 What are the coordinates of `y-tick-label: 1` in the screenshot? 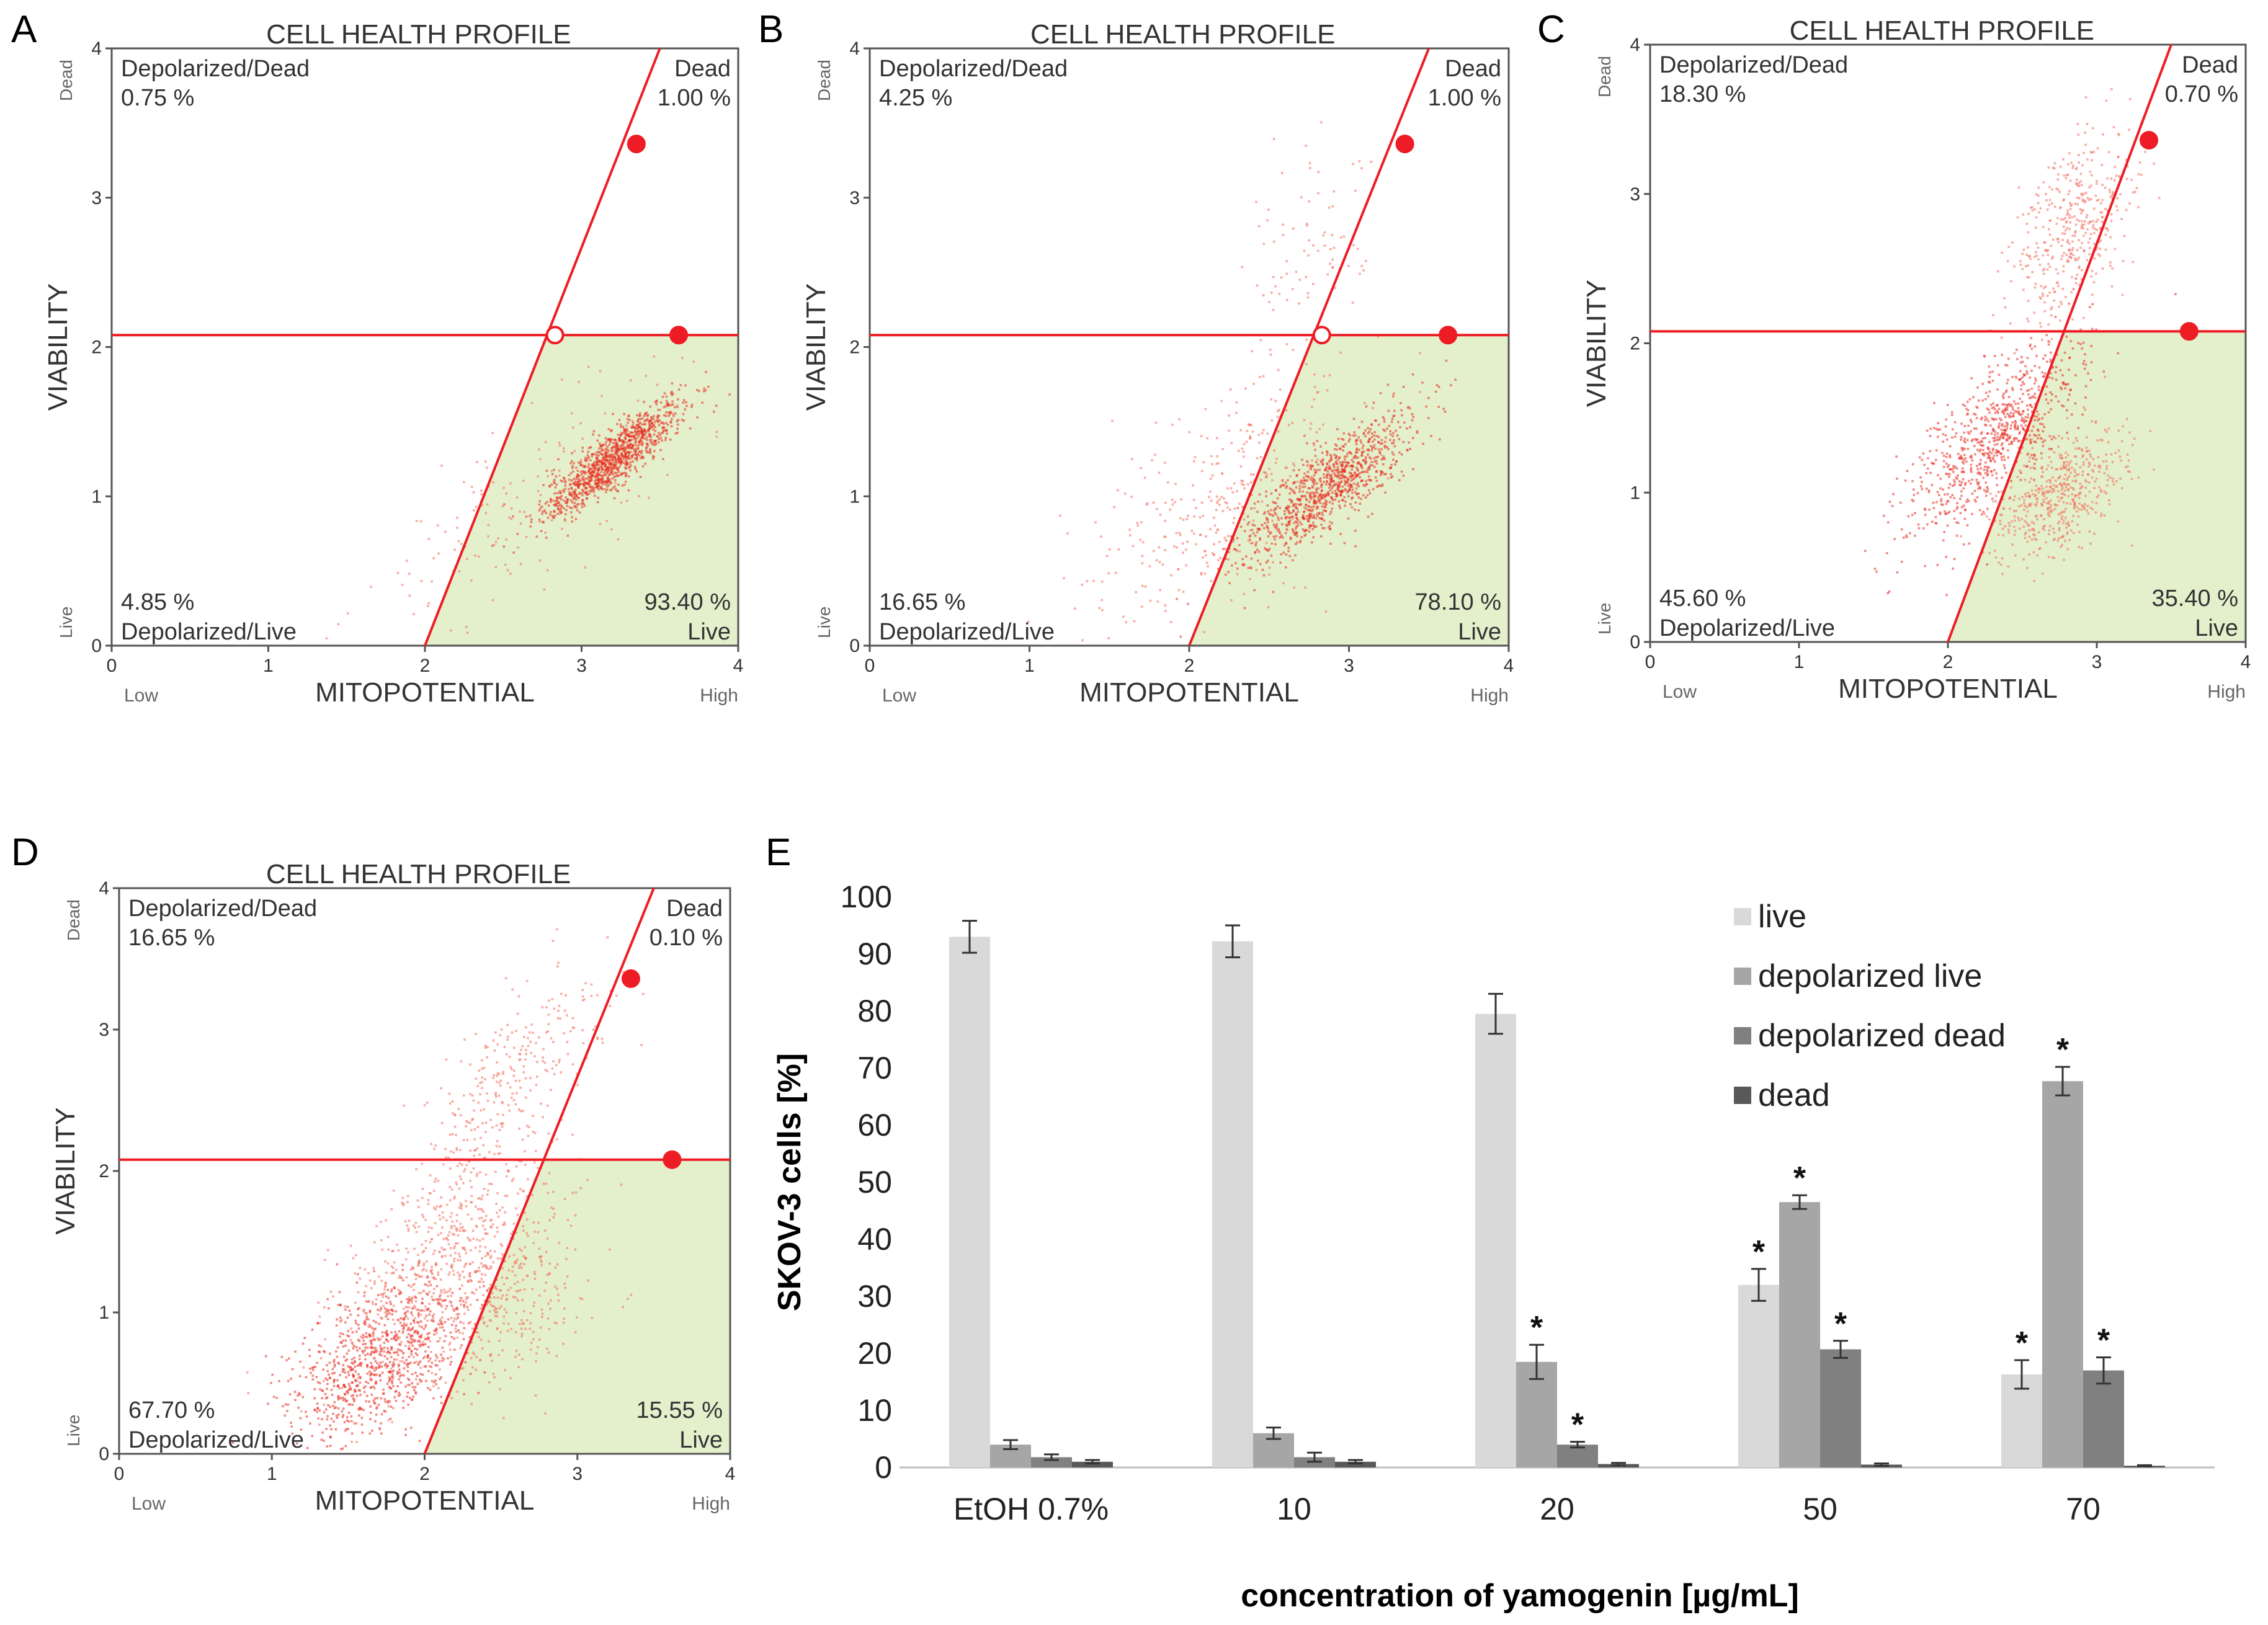 It's located at (854, 496).